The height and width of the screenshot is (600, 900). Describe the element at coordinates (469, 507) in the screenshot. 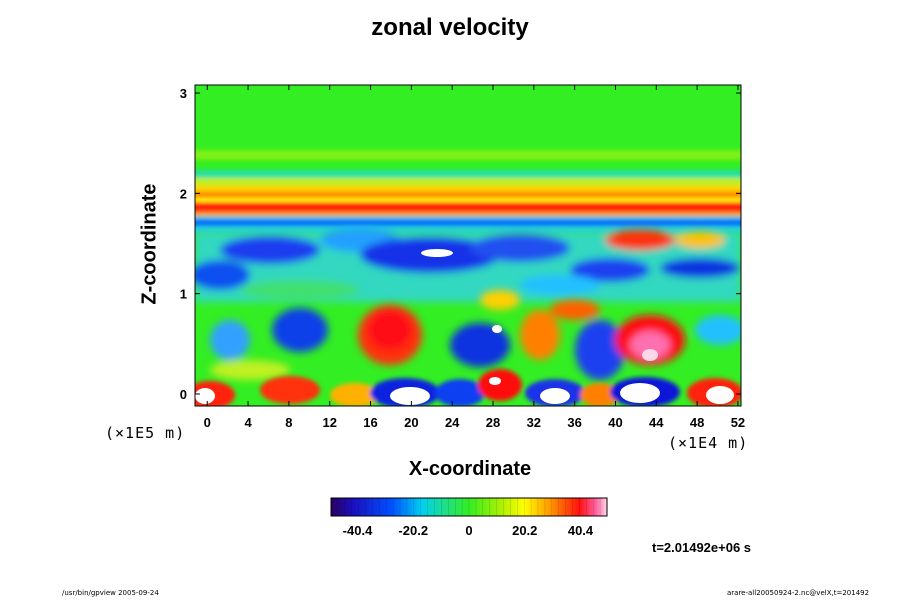

I see `colorbar-gradient` at that location.